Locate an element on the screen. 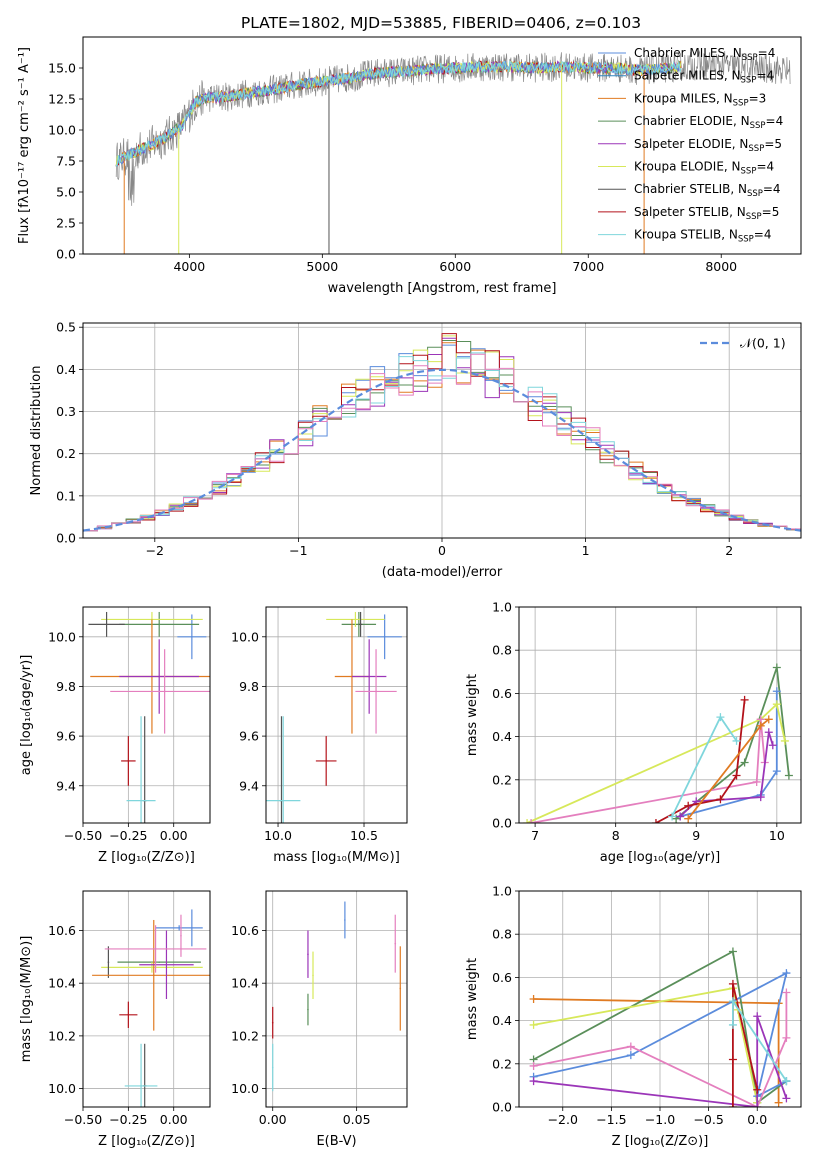 Image resolution: width=819 pixels, height=1170 pixels. residuals-ytick-label: 0.3 is located at coordinates (66, 411).